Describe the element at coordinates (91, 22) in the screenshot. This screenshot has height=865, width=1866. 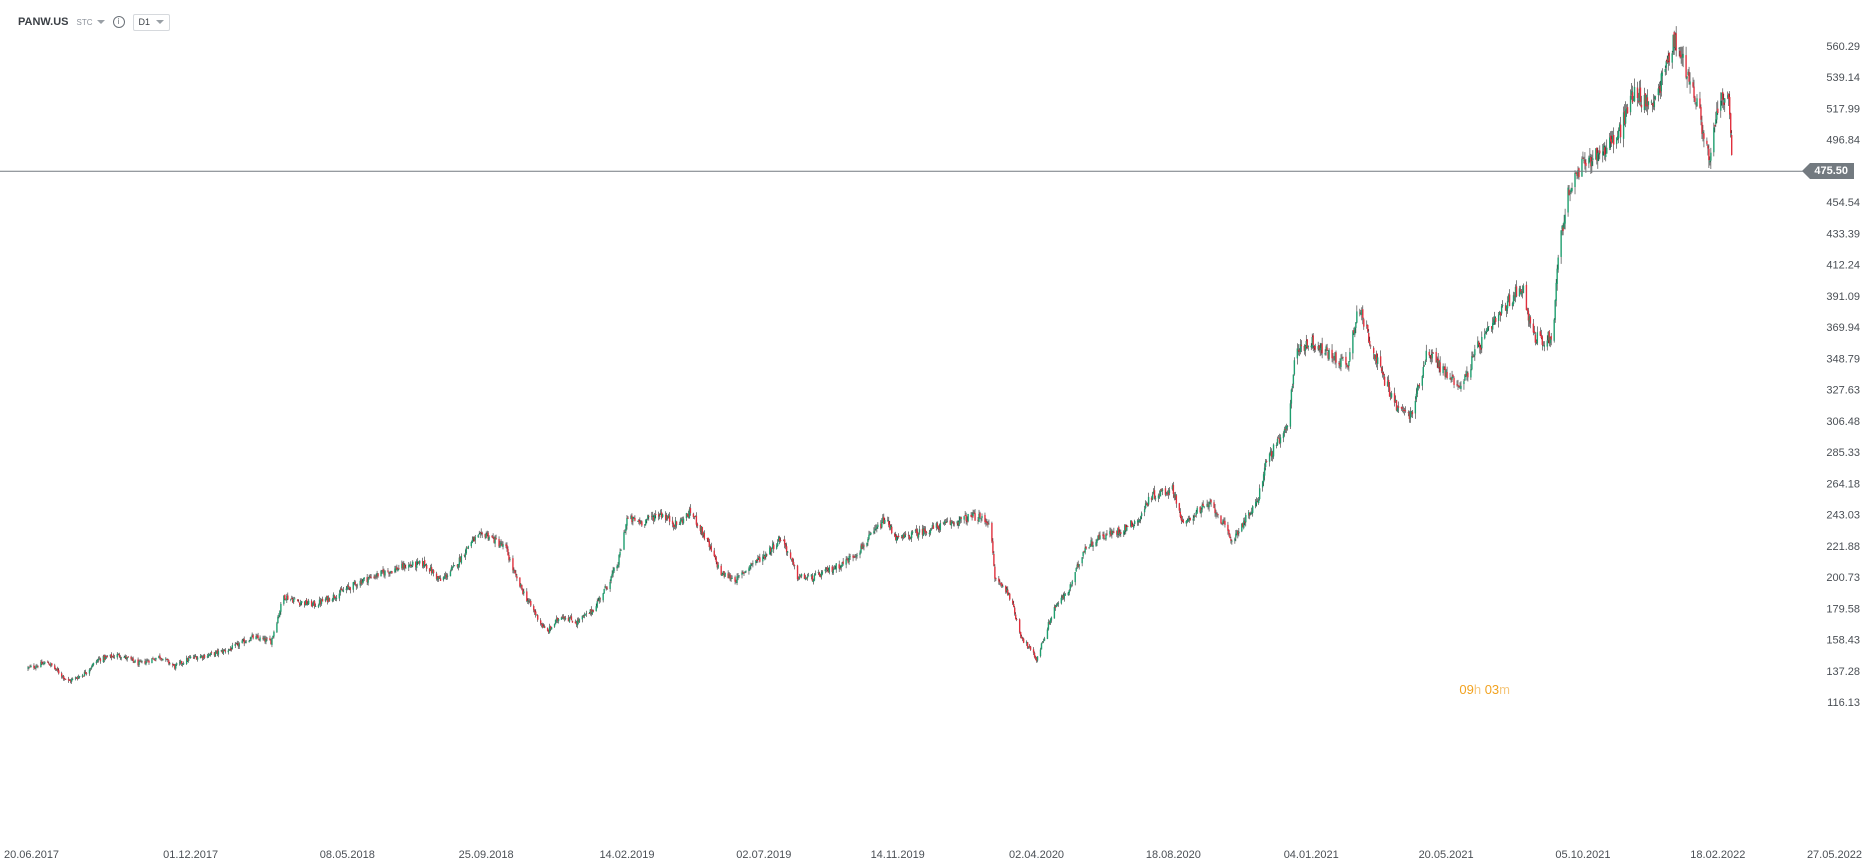
I see `instrument-type-dropdown: STC` at that location.